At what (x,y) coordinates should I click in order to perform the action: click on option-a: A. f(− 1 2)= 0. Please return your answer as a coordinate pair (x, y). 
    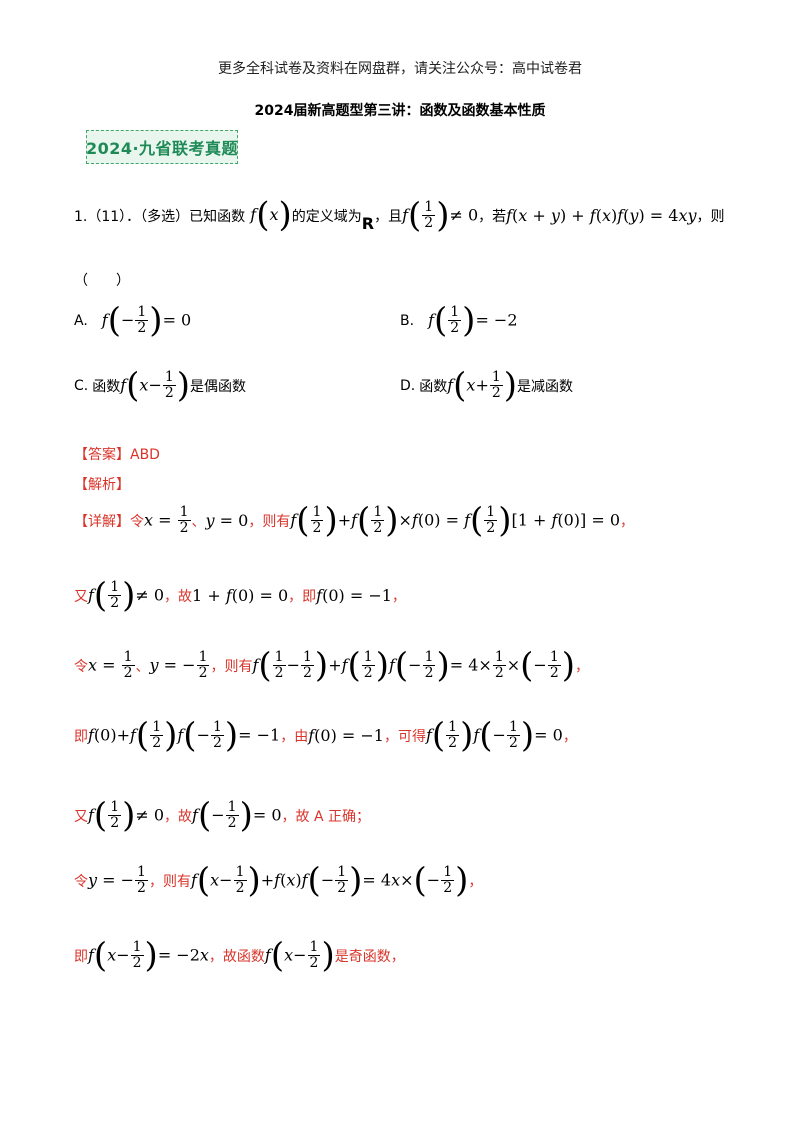
    Looking at the image, I should click on (133, 320).